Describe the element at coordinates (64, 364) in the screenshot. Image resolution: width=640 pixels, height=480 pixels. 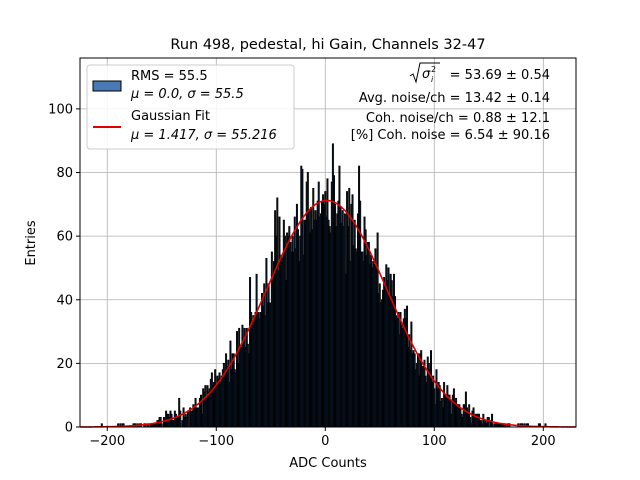
I see `y-tick-label: 20` at that location.